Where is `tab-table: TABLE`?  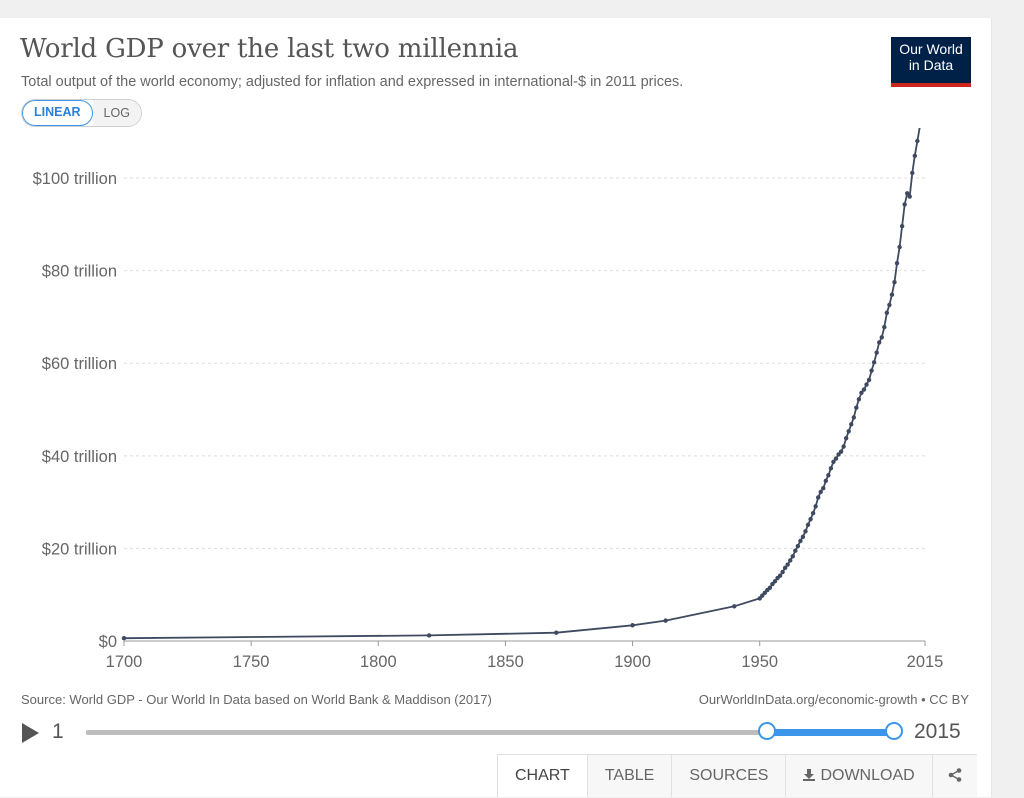 tab-table: TABLE is located at coordinates (629, 776).